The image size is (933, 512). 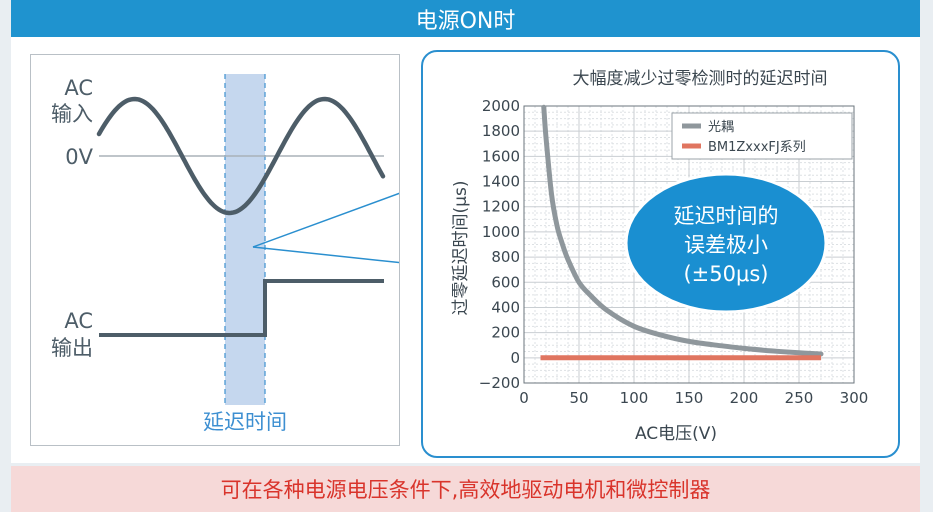 What do you see at coordinates (725, 274) in the screenshot?
I see `callout-text-line3: (±50μs)` at bounding box center [725, 274].